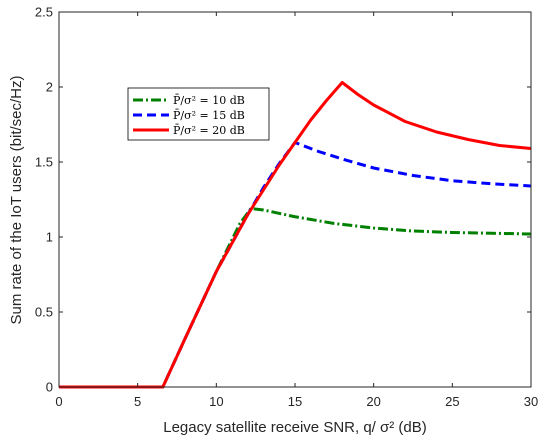  Describe the element at coordinates (531, 401) in the screenshot. I see `x-tick-label: 30` at that location.